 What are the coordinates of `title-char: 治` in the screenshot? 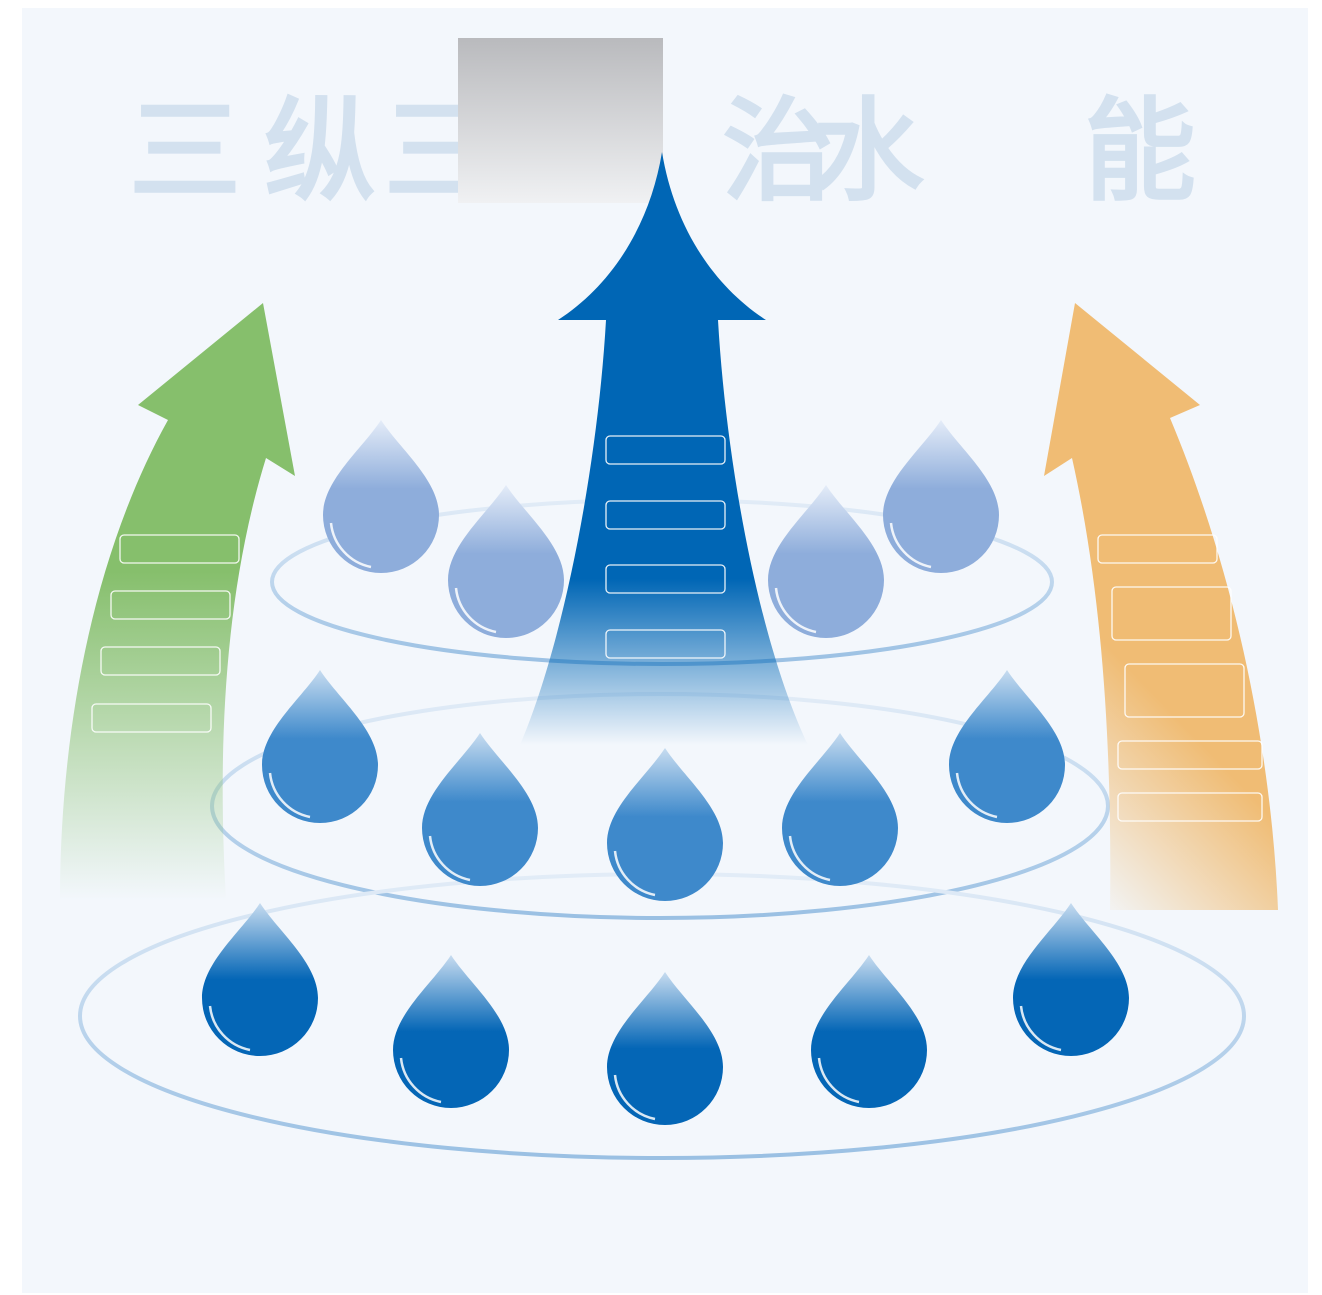 It's located at (778, 151).